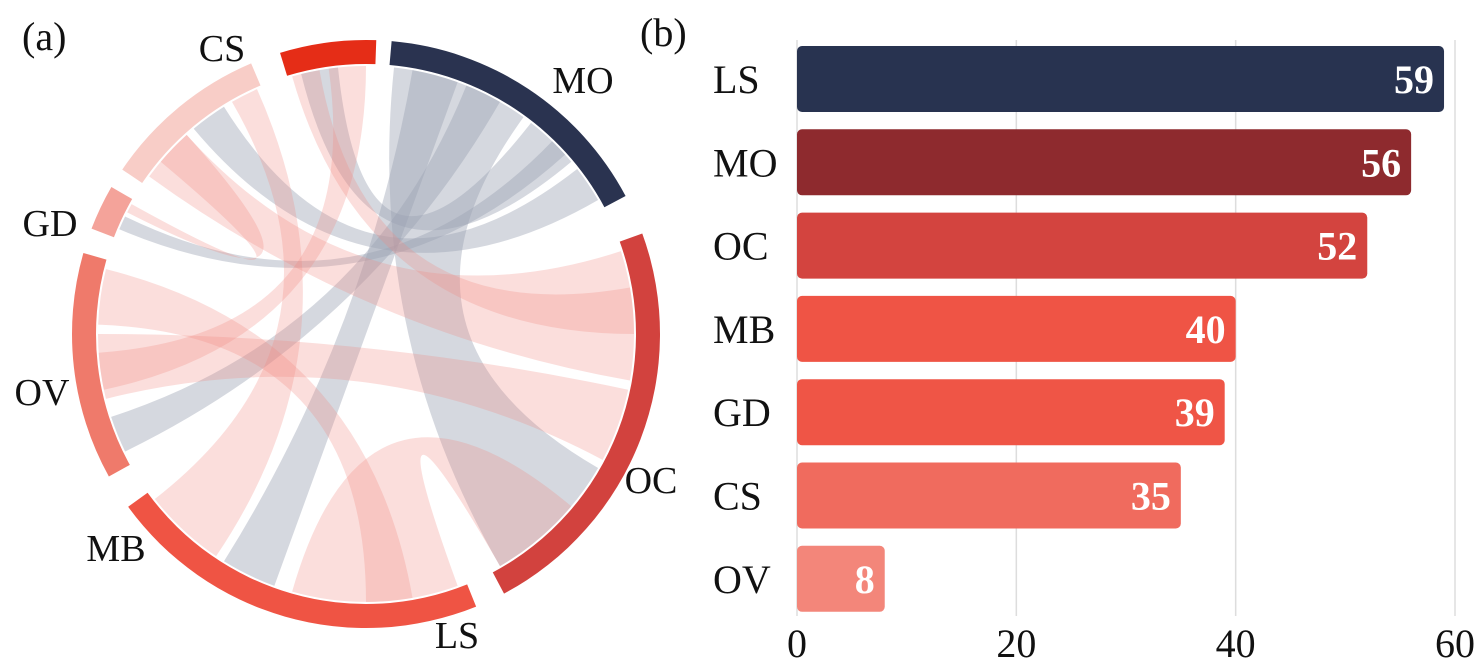 The height and width of the screenshot is (667, 1484). What do you see at coordinates (1414, 79) in the screenshot?
I see `value-label-ls: 59` at bounding box center [1414, 79].